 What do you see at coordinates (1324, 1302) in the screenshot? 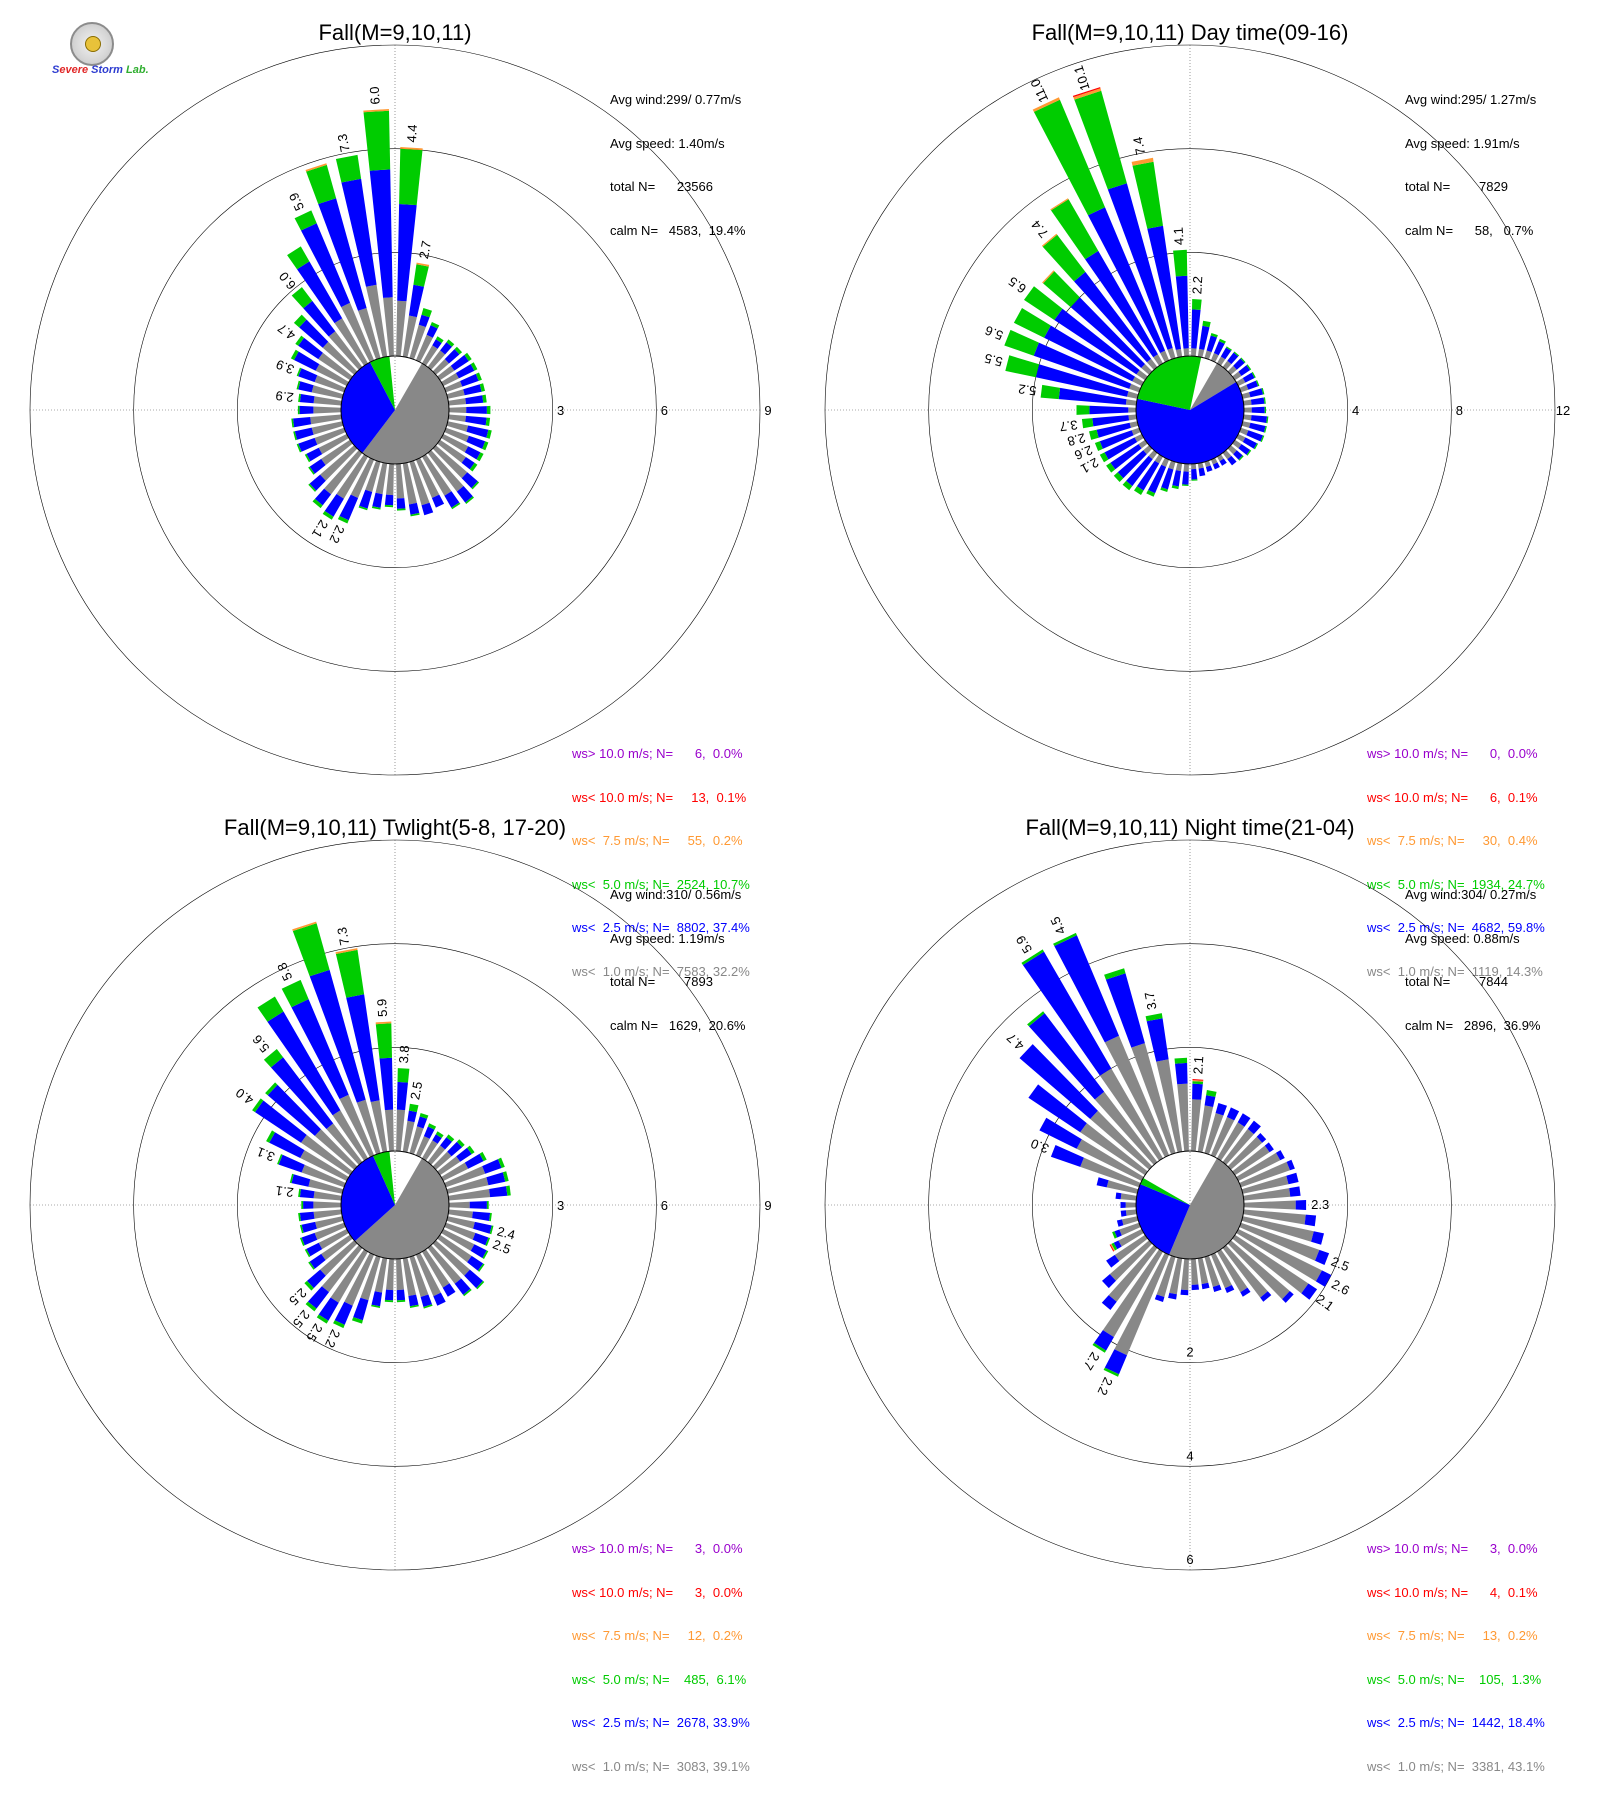
I see `sector-value-label: 2.1` at bounding box center [1324, 1302].